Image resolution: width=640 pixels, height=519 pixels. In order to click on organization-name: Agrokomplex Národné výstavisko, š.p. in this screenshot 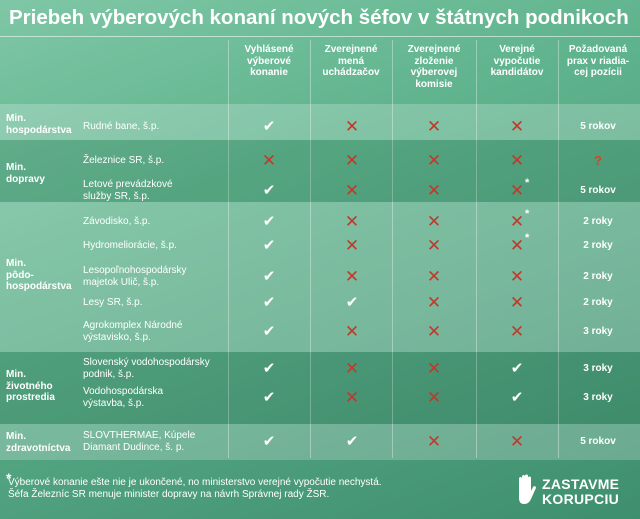, I will do `click(133, 331)`.